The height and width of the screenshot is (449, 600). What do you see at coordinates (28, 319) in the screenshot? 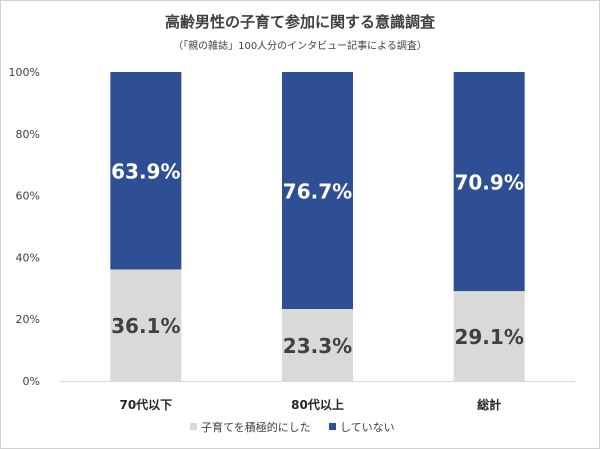
I see `y-tick-label: 20%` at bounding box center [28, 319].